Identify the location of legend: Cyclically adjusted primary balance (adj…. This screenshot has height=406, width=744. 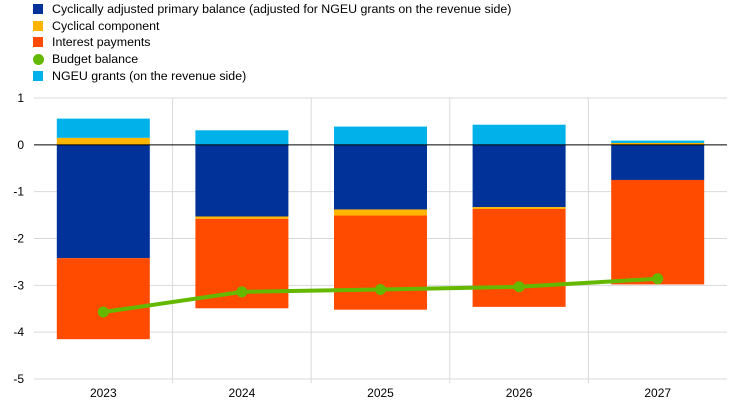
(271, 42).